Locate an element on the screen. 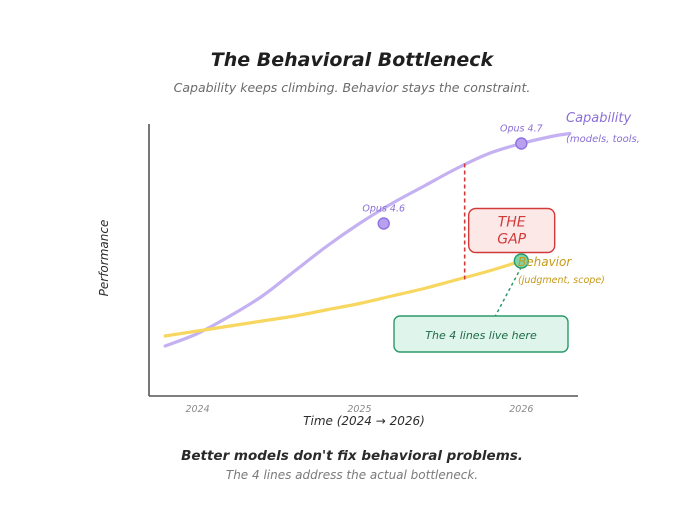 The image size is (700, 525). x-tick-label: 2025 is located at coordinates (359, 409).